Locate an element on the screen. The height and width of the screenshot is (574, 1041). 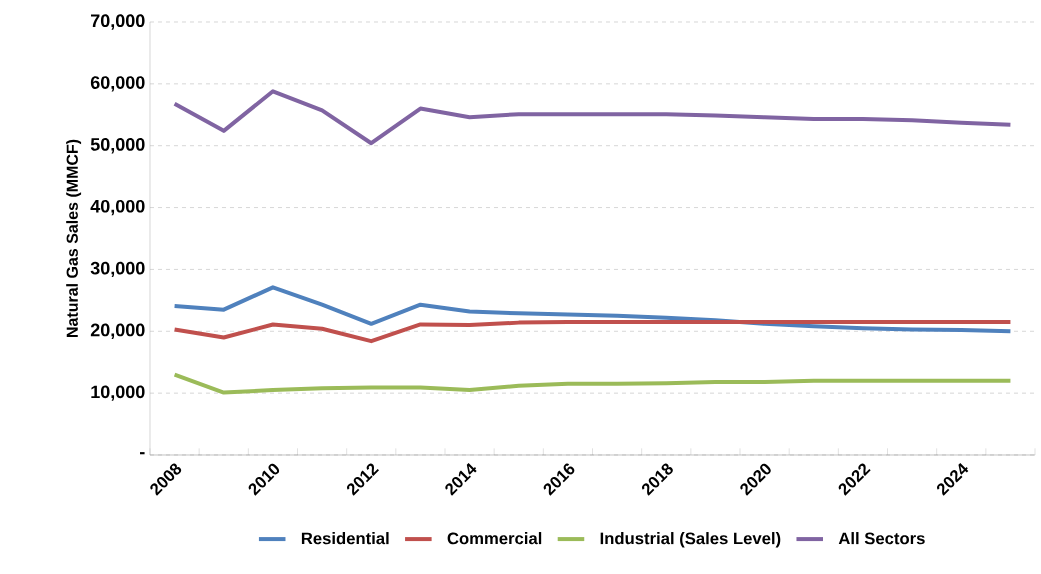
y-tick-label: 20,000 is located at coordinates (117, 331).